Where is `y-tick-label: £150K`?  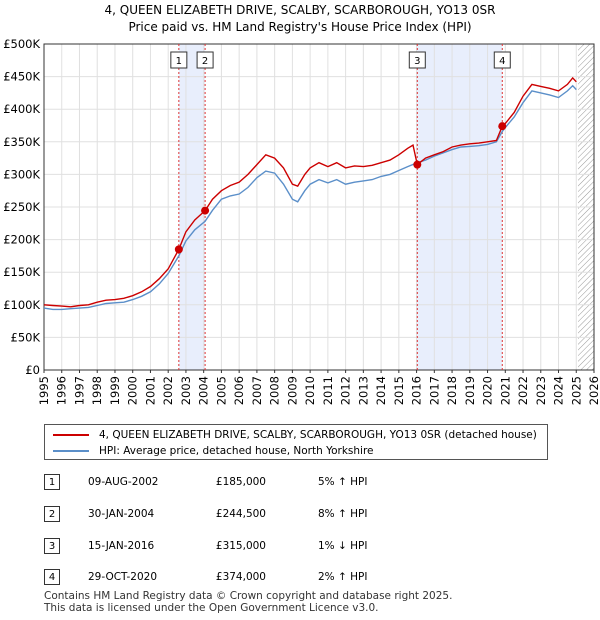
y-tick-label: £150K is located at coordinates (21, 272).